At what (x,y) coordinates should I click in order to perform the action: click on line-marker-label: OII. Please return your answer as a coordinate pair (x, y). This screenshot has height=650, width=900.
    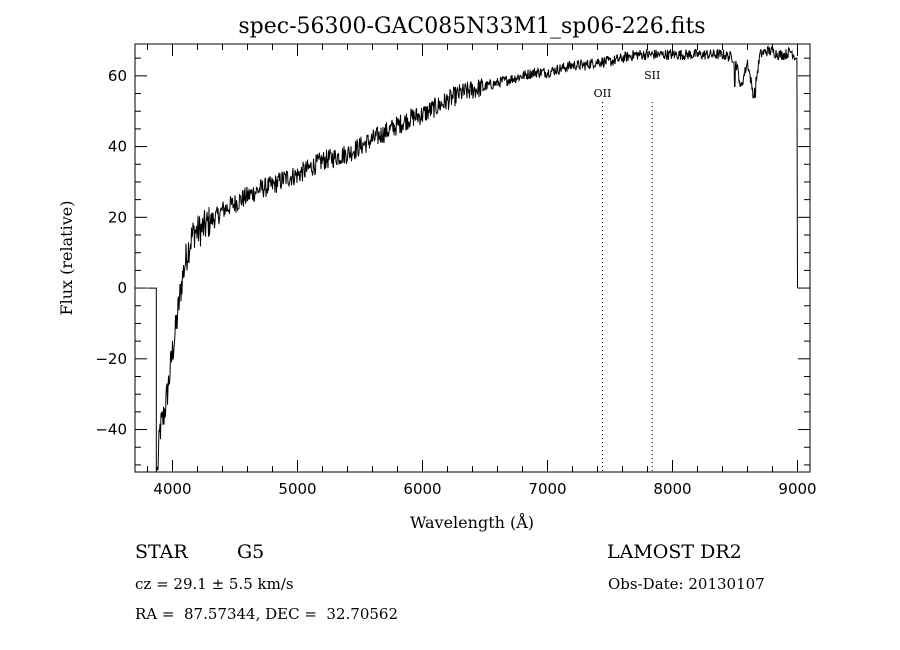
    Looking at the image, I should click on (603, 93).